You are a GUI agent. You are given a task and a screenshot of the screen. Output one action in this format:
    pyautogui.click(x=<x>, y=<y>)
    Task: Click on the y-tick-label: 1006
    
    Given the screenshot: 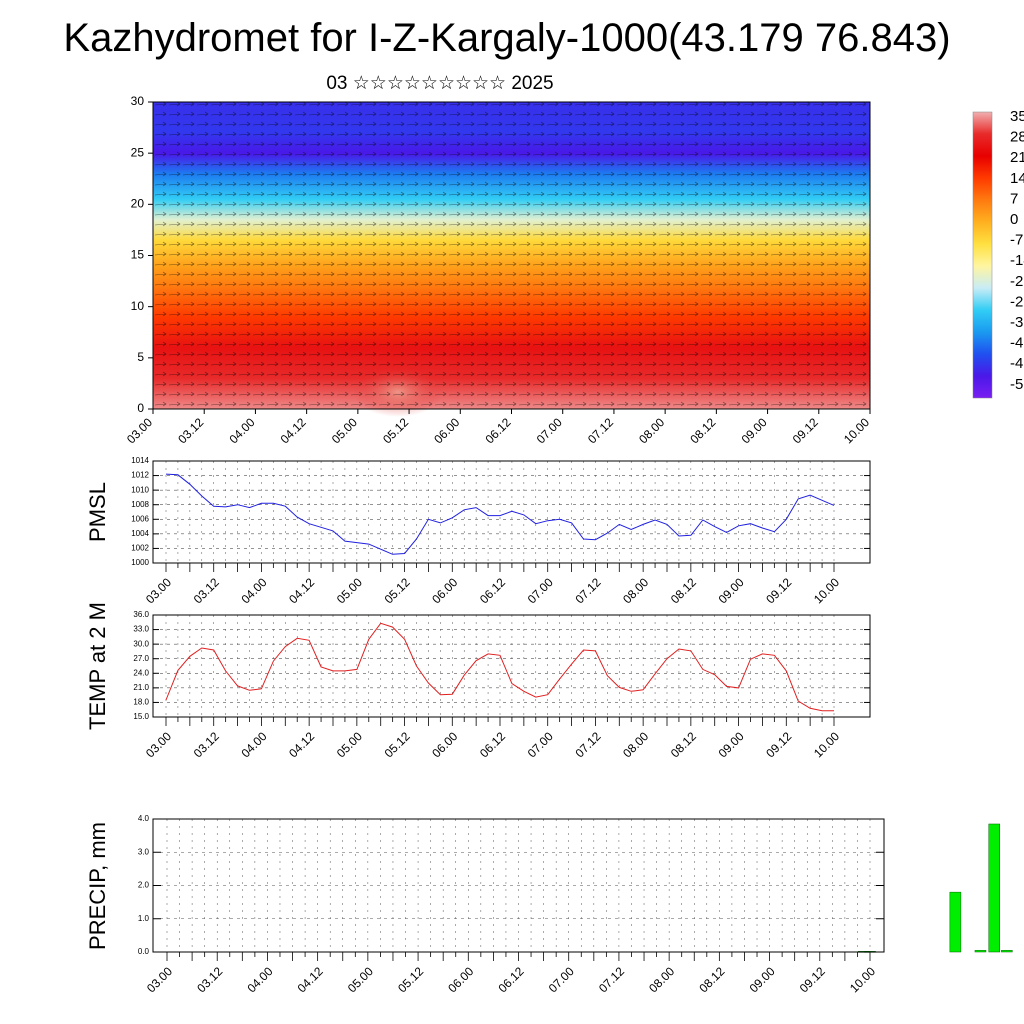 What is the action you would take?
    pyautogui.click(x=140, y=518)
    